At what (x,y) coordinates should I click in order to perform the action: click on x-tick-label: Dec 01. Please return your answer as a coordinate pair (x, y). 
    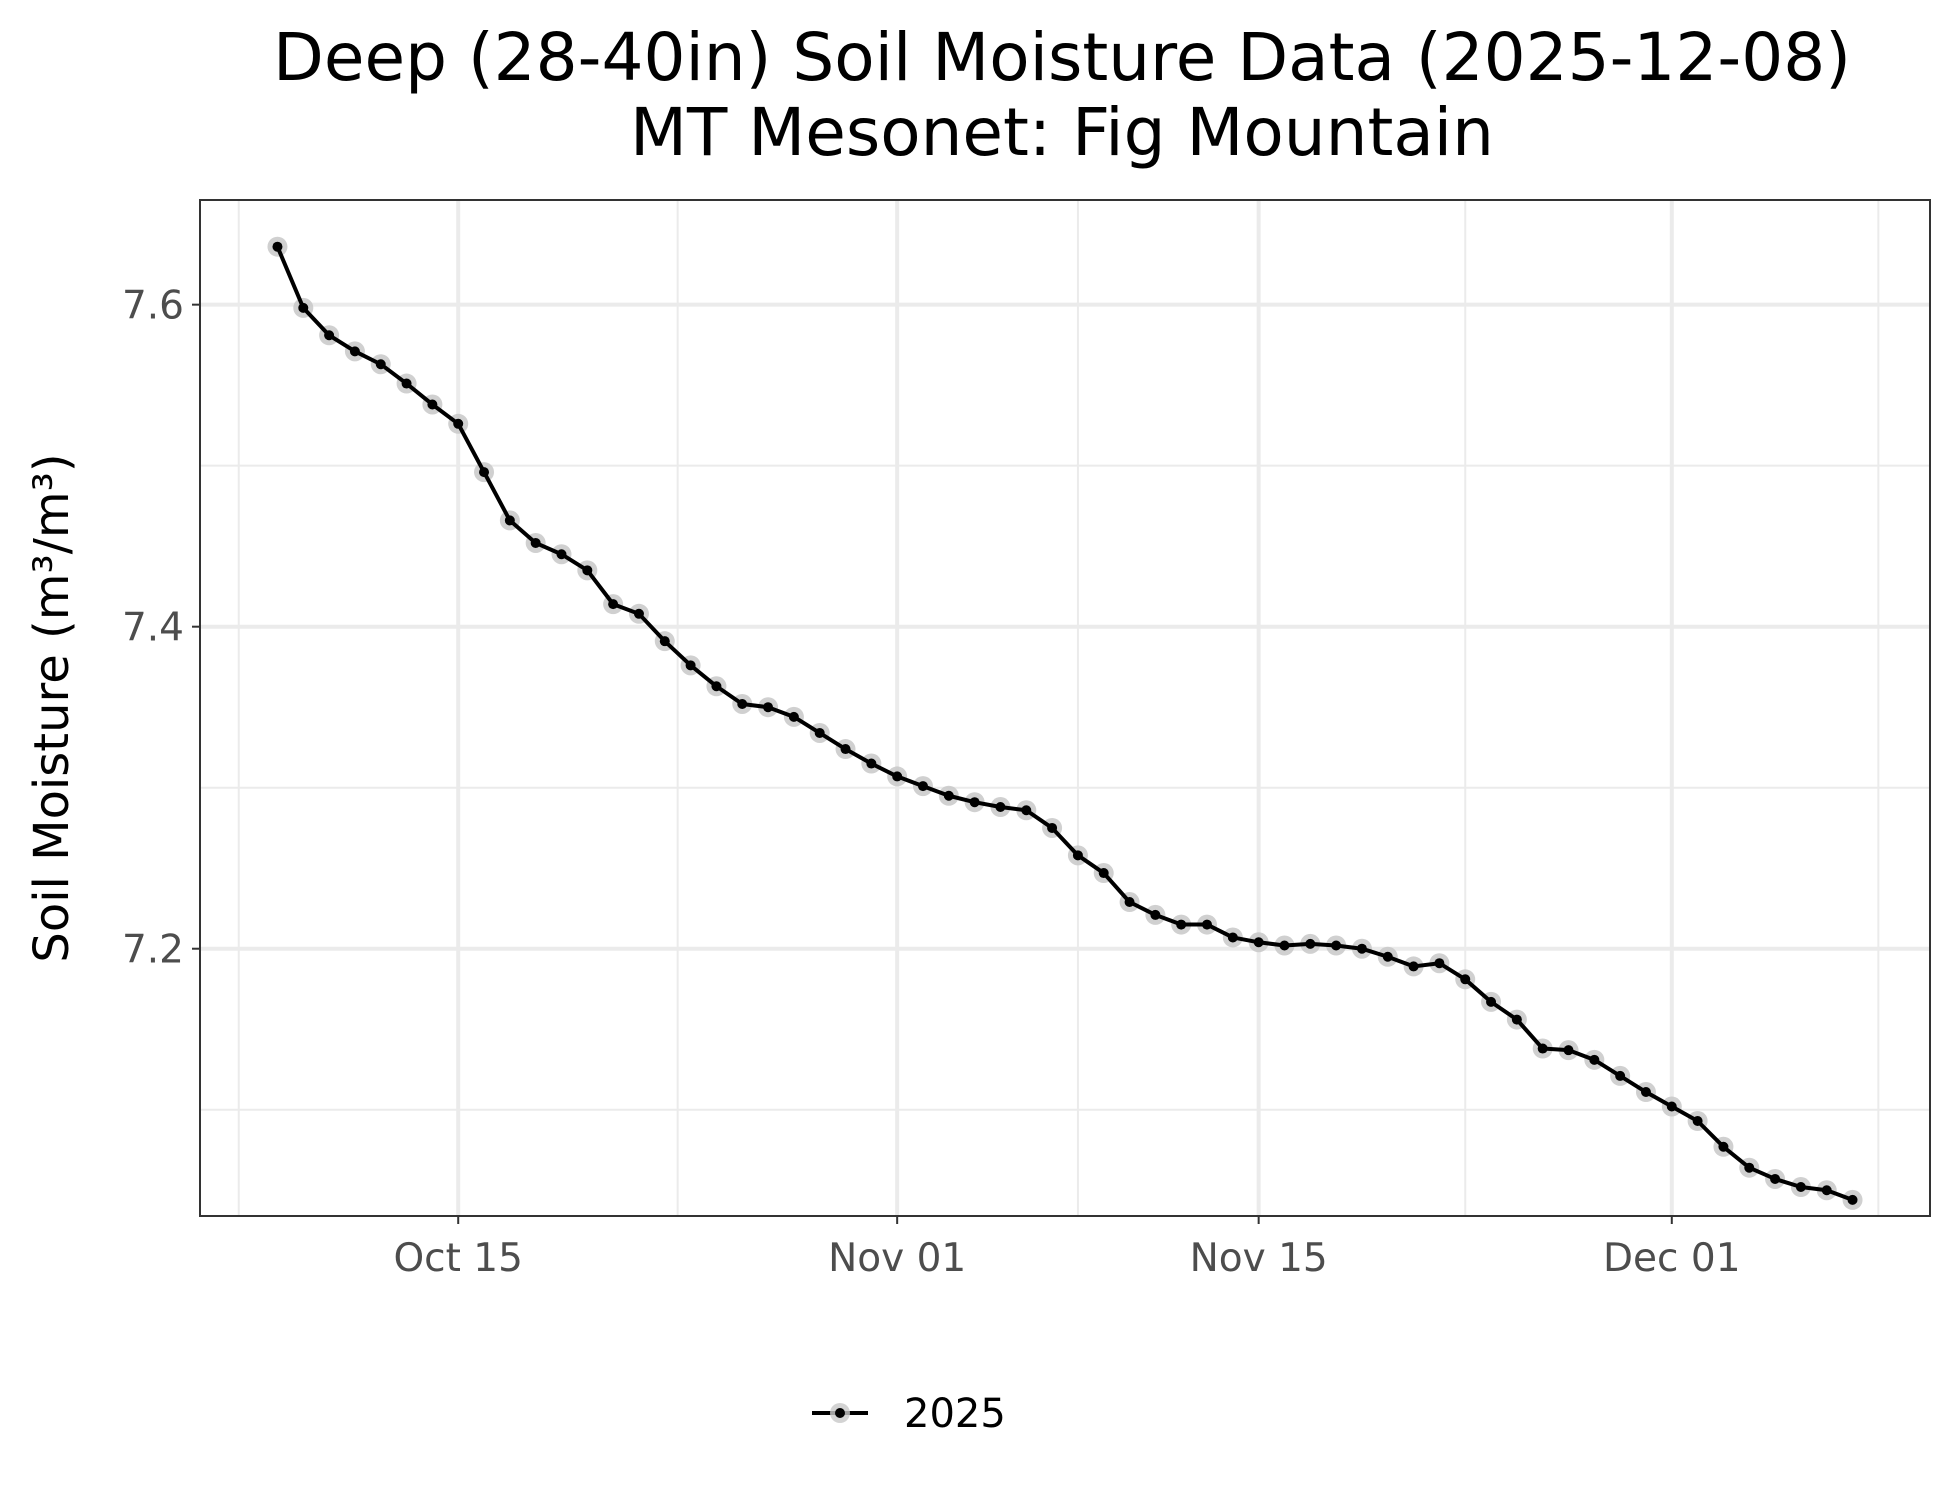
    Looking at the image, I should click on (1672, 1258).